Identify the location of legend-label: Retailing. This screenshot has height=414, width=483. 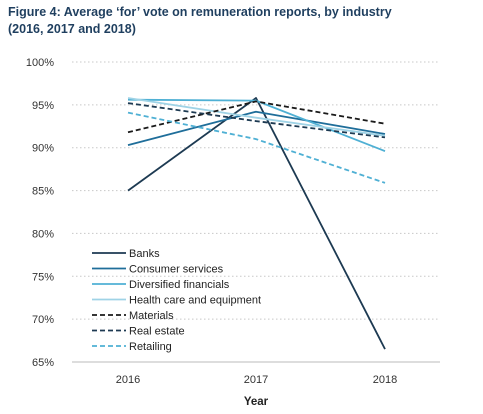
(150, 347).